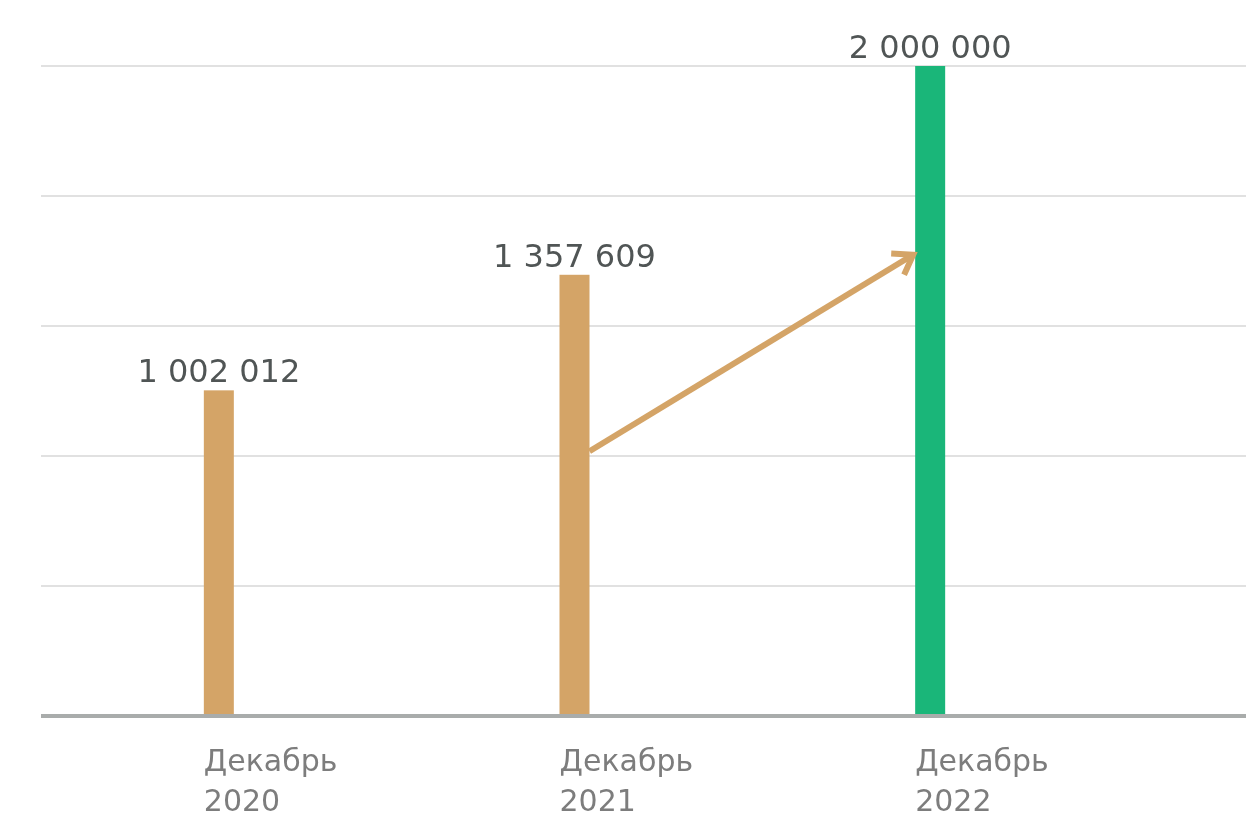 This screenshot has height=815, width=1246. What do you see at coordinates (626, 779) in the screenshot?
I see `x-tick-label: Декабрь 2021` at bounding box center [626, 779].